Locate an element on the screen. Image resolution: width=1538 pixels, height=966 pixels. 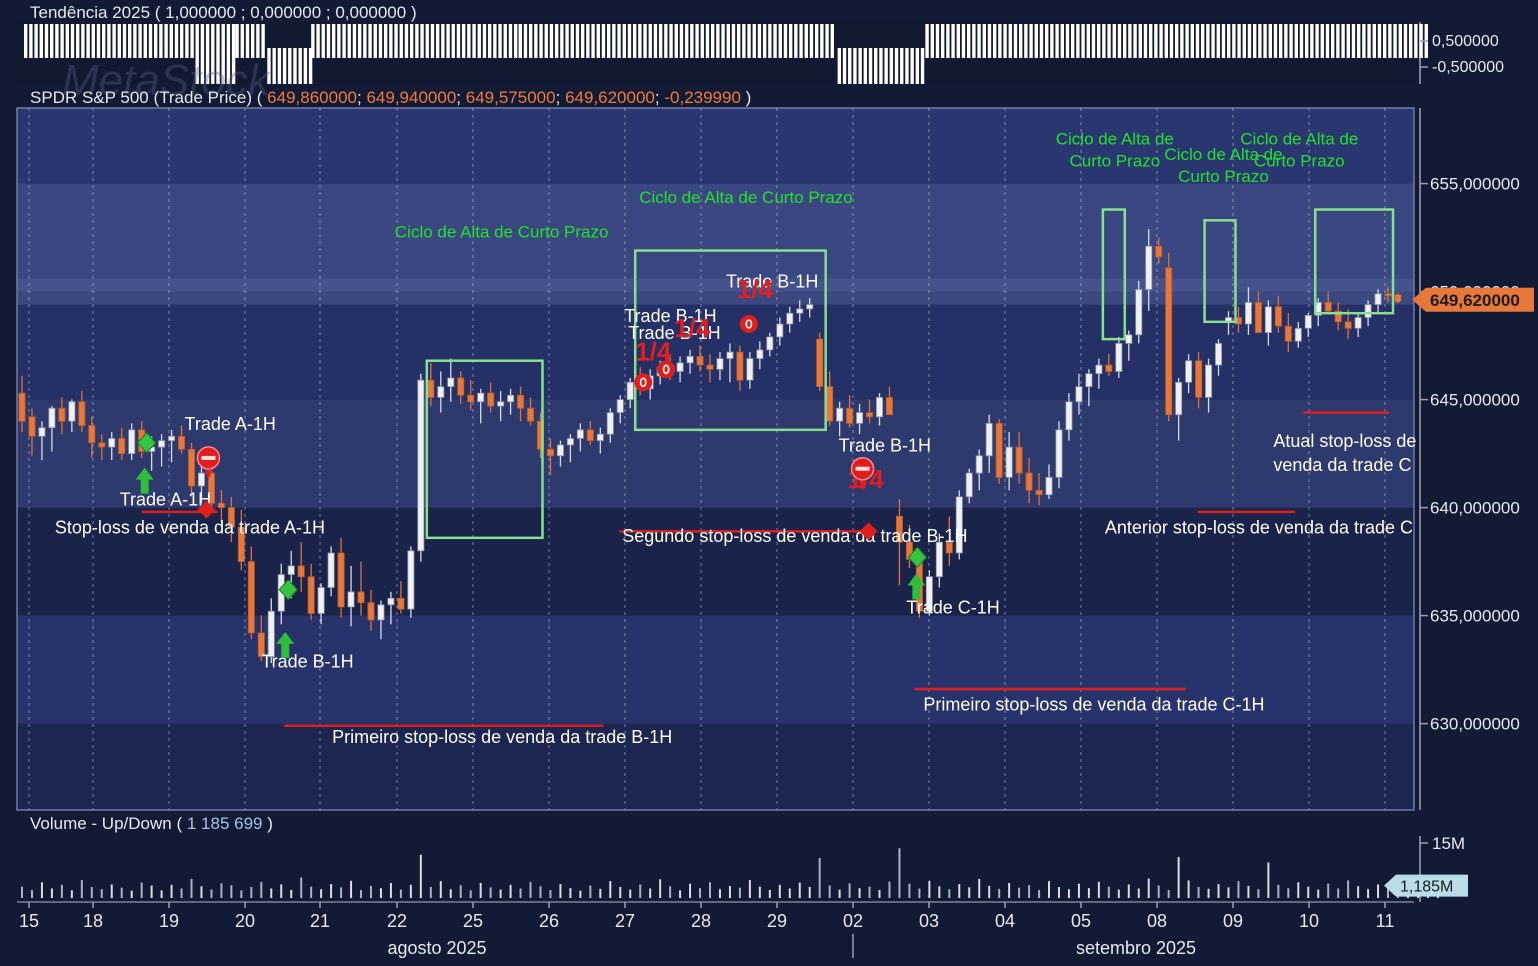
x-axis-day-label: 18 is located at coordinates (93, 921).